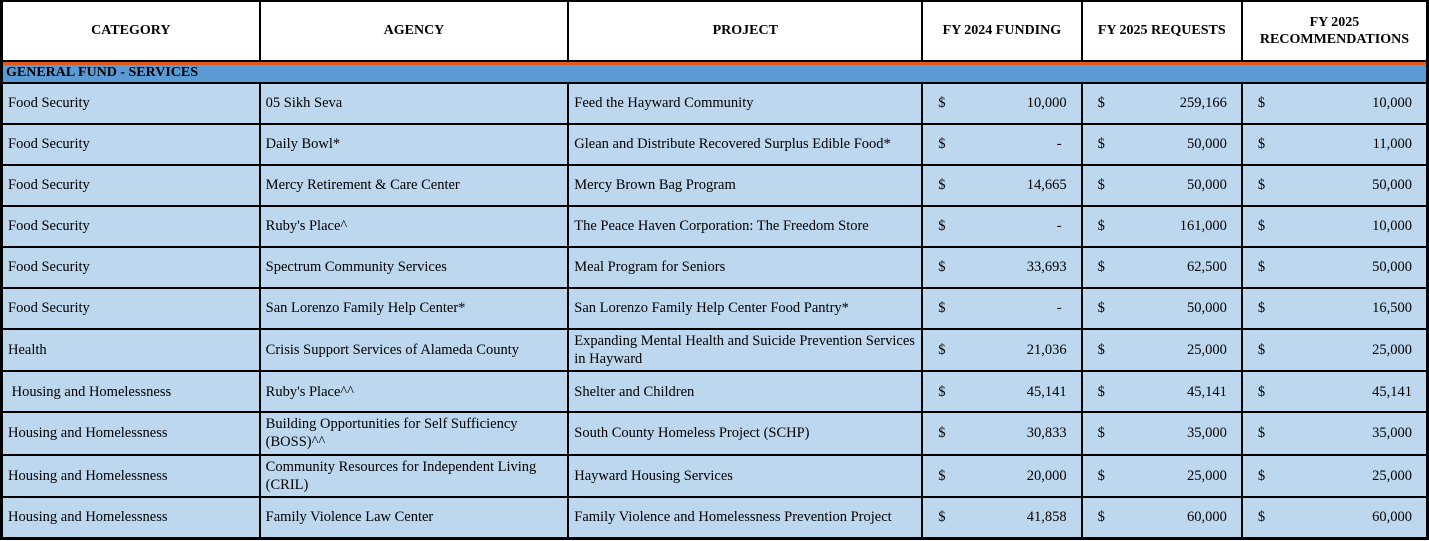 This screenshot has height=541, width=1429. Describe the element at coordinates (664, 103) in the screenshot. I see `project-text: Feed the Hayward Community` at that location.